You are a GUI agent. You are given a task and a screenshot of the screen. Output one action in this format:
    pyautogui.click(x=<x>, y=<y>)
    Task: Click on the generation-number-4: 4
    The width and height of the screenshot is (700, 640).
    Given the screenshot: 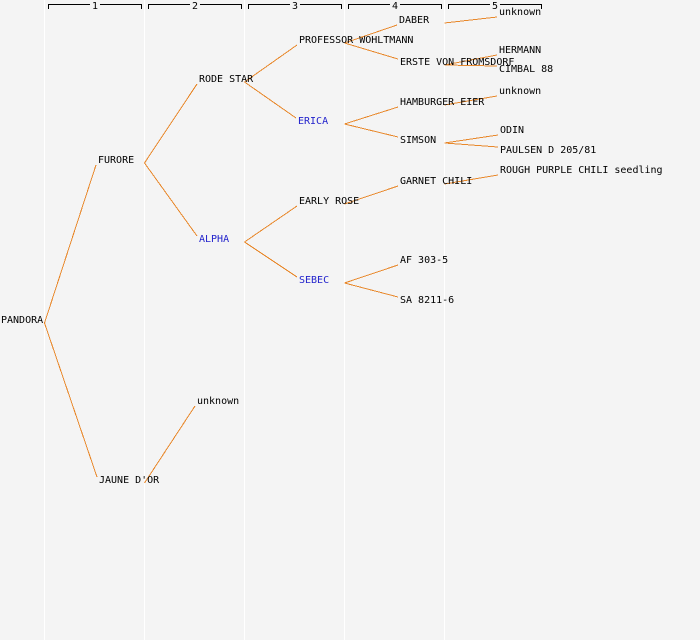 What is the action you would take?
    pyautogui.click(x=395, y=6)
    